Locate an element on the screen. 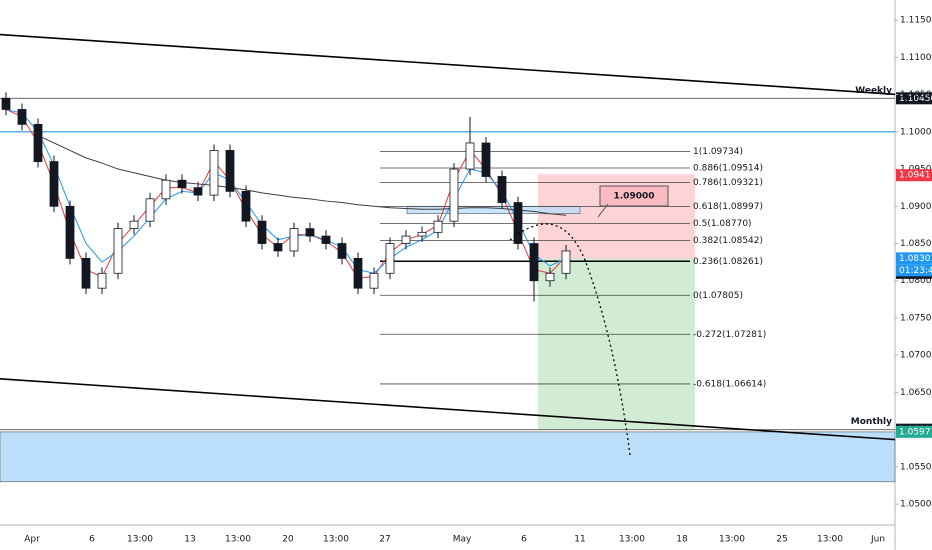 The height and width of the screenshot is (550, 932). fib-label: 0.5(1.08770) is located at coordinates (722, 224).